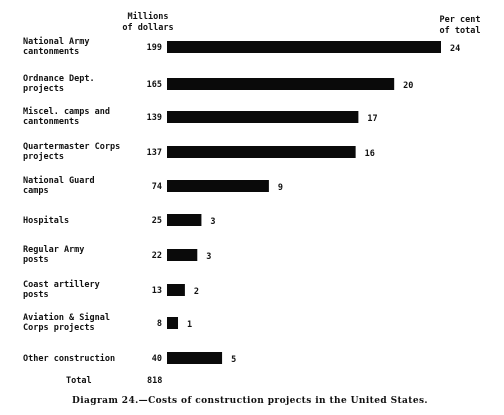  I want to click on total-value: 818, so click(154, 381).